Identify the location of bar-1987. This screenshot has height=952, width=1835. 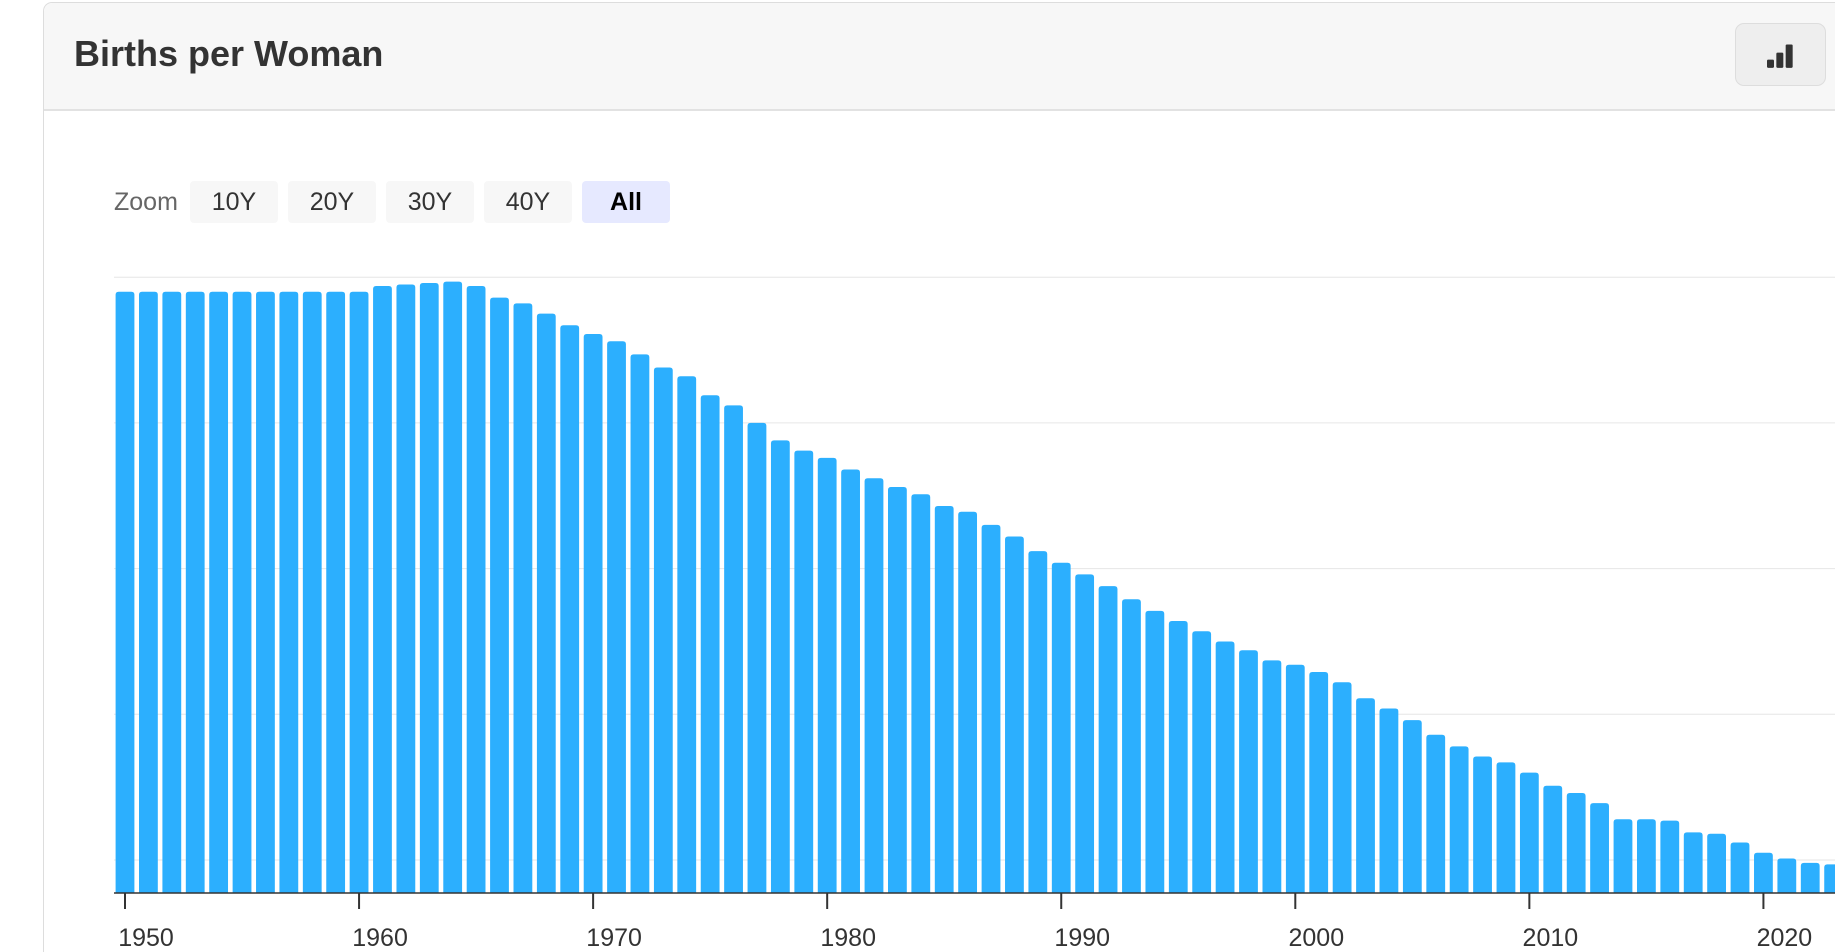
(991, 708).